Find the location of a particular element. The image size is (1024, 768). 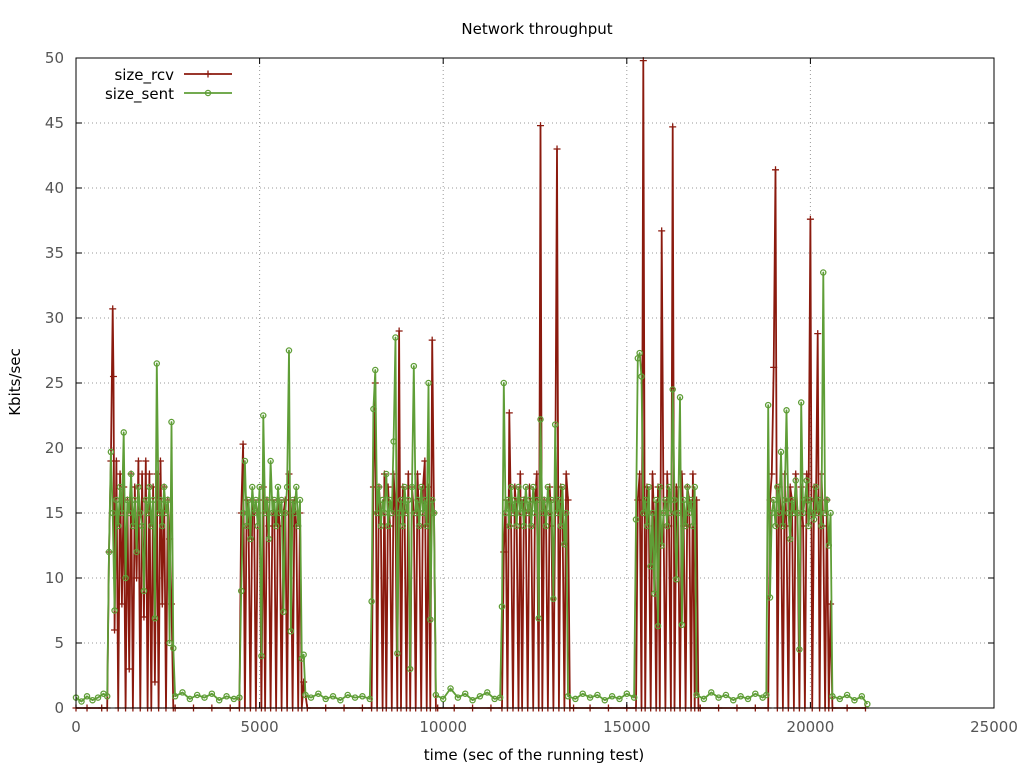

y-tick-label: 50 is located at coordinates (54, 58).